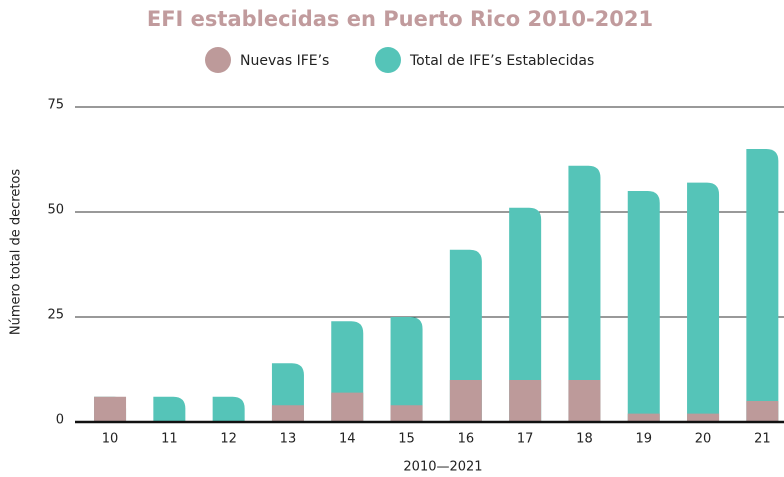 This screenshot has height=477, width=784. What do you see at coordinates (762, 439) in the screenshot?
I see `x-tick-label: 21` at bounding box center [762, 439].